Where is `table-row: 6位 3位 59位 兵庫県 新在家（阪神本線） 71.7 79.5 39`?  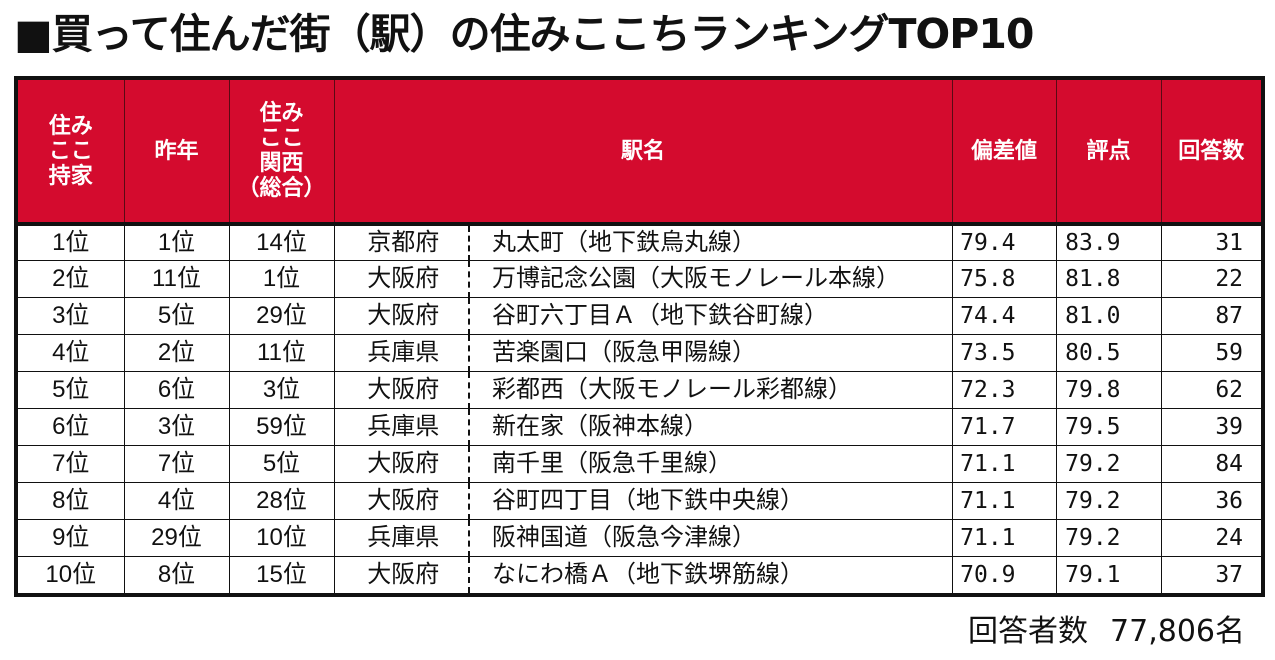 table-row: 6位 3位 59位 兵庫県 新在家（阪神本線） 71.7 79.5 39 is located at coordinates (640, 427).